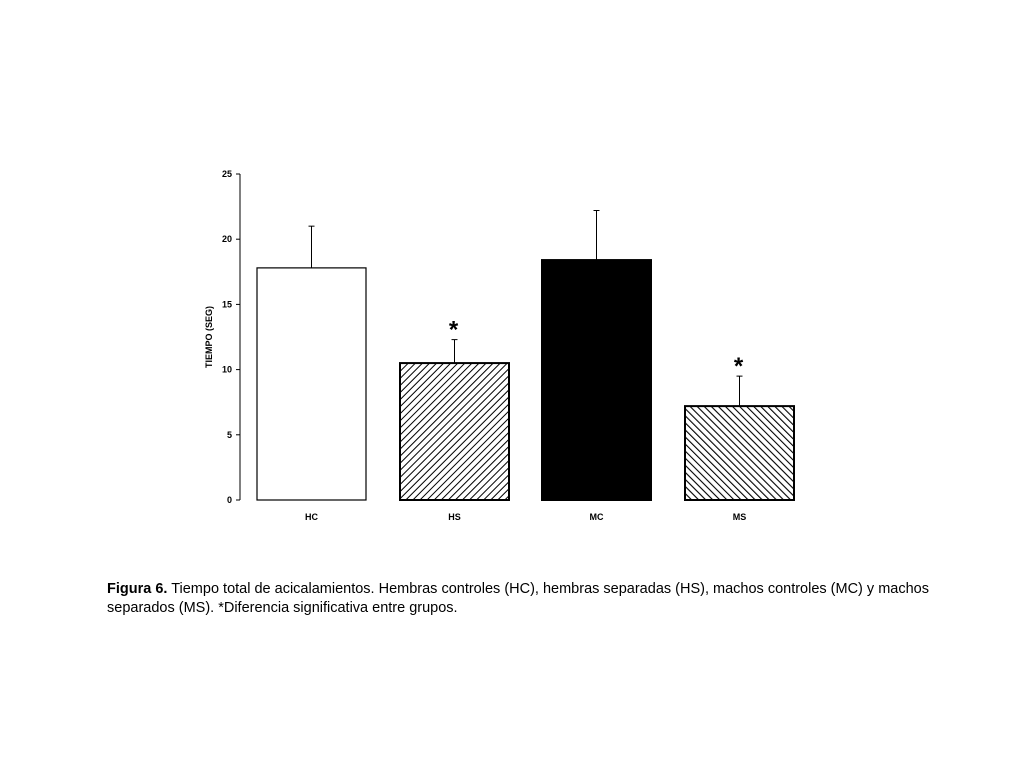 Image resolution: width=1024 pixels, height=768 pixels. What do you see at coordinates (739, 453) in the screenshot?
I see `bar-ms` at bounding box center [739, 453].